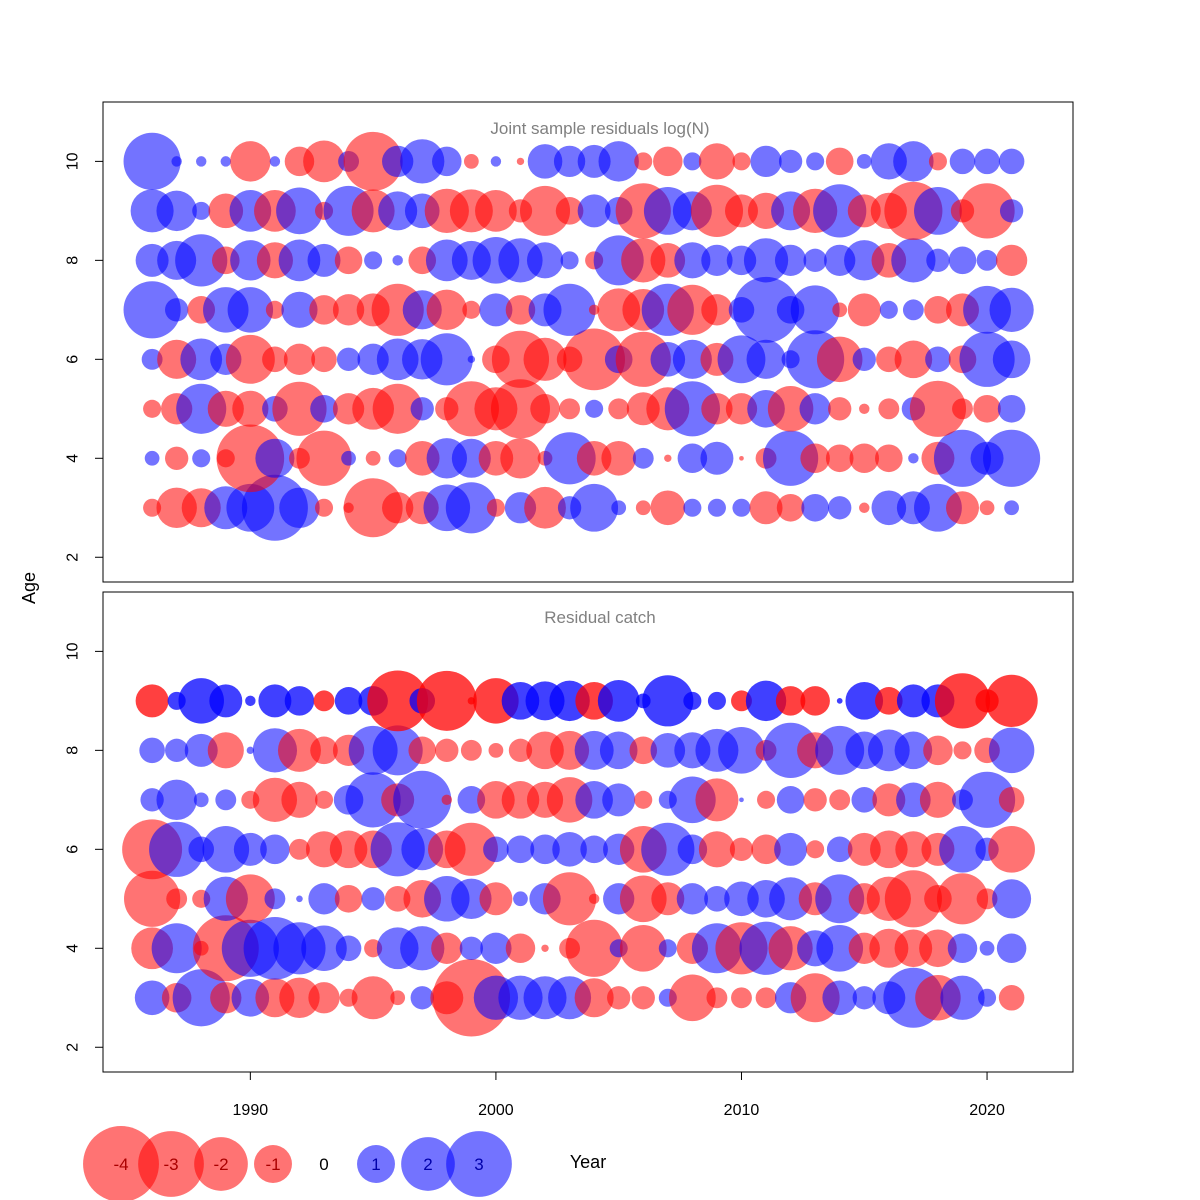 The height and width of the screenshot is (1200, 1200). What do you see at coordinates (619, 1095) in the screenshot?
I see `x-axis: 1990 2000 2010 2020` at bounding box center [619, 1095].